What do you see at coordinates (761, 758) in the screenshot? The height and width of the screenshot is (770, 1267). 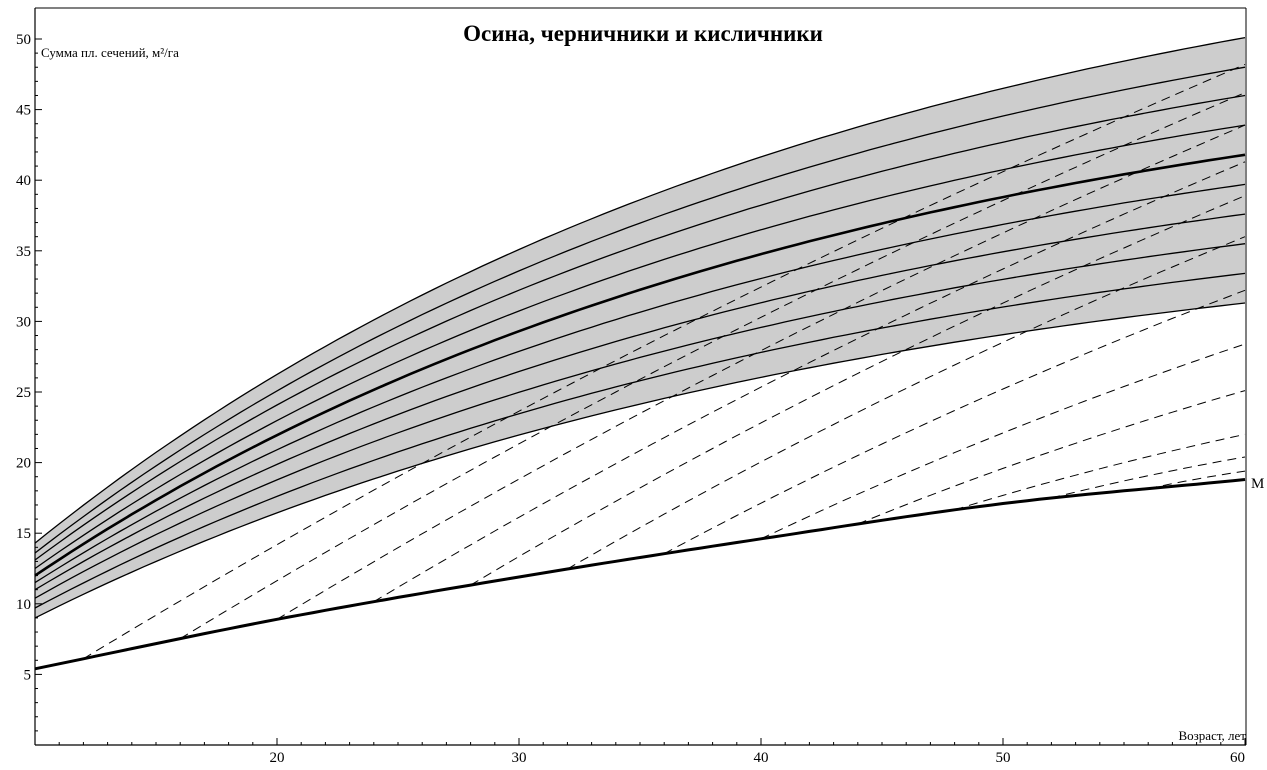 I see `x-tick-label: 40` at bounding box center [761, 758].